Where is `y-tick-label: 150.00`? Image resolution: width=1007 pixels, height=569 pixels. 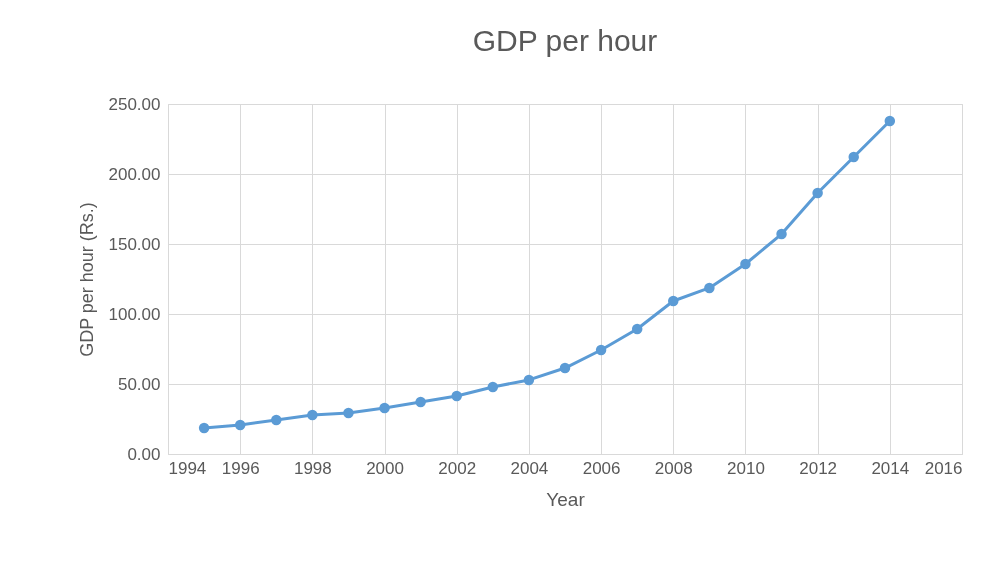
y-tick-label: 150.00 is located at coordinates (134, 244).